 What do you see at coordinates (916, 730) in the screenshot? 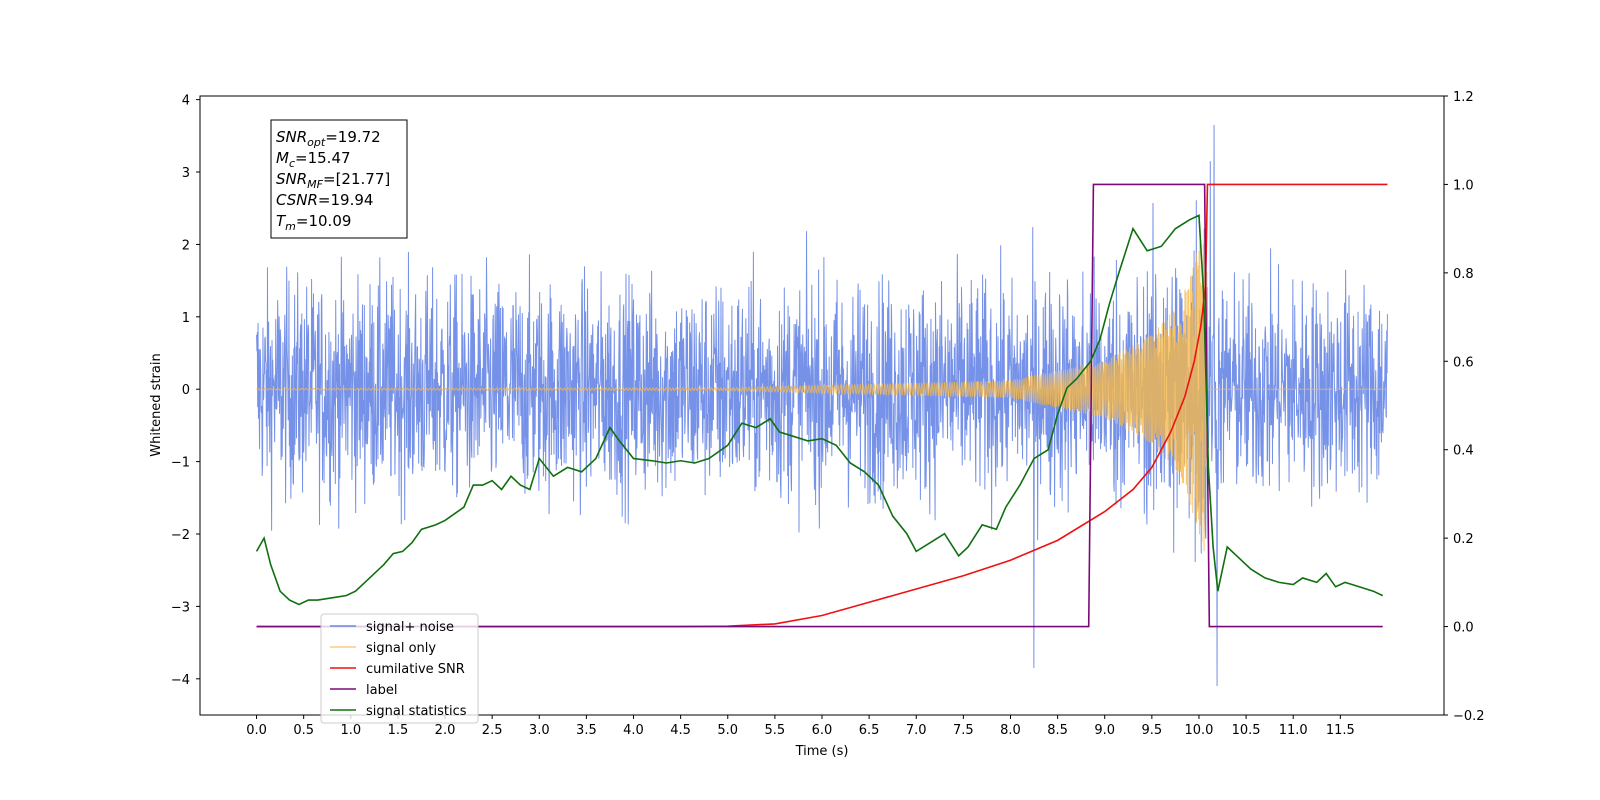
I see `x-tick-label: 7.0` at bounding box center [916, 730].